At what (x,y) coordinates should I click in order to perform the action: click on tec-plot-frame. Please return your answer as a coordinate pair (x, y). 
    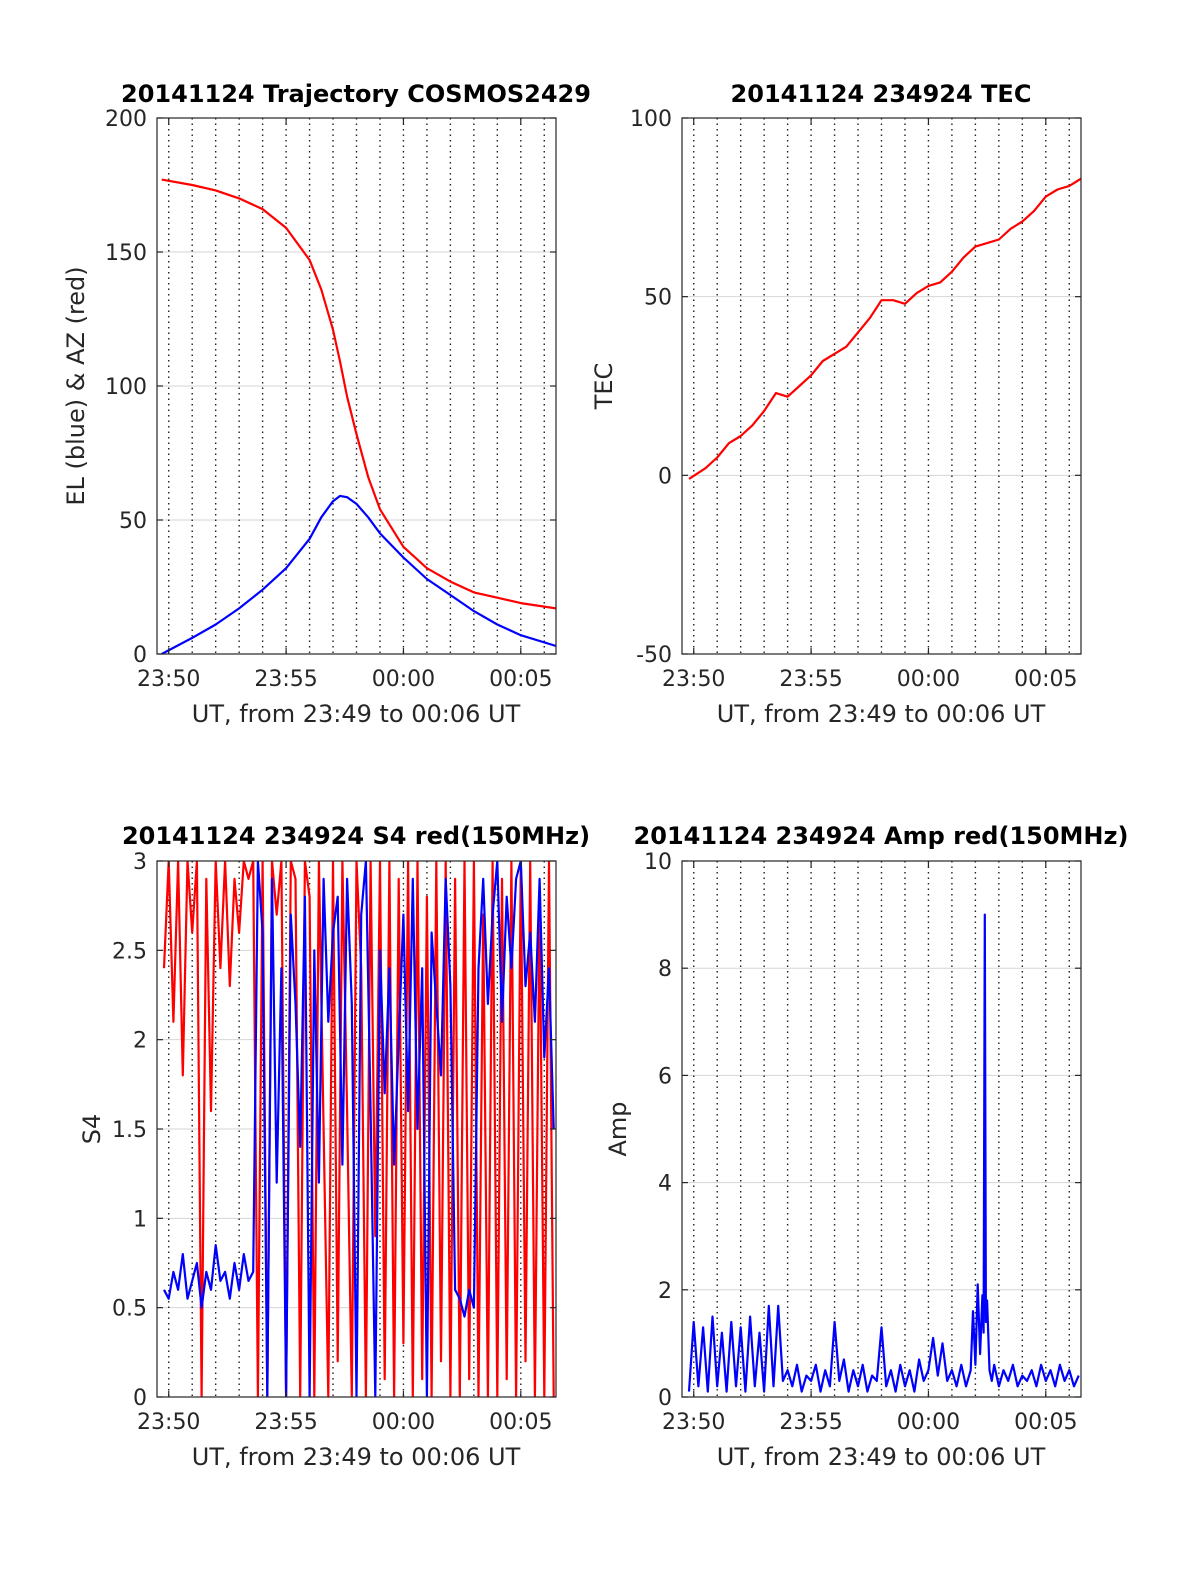
    Looking at the image, I should click on (881, 386).